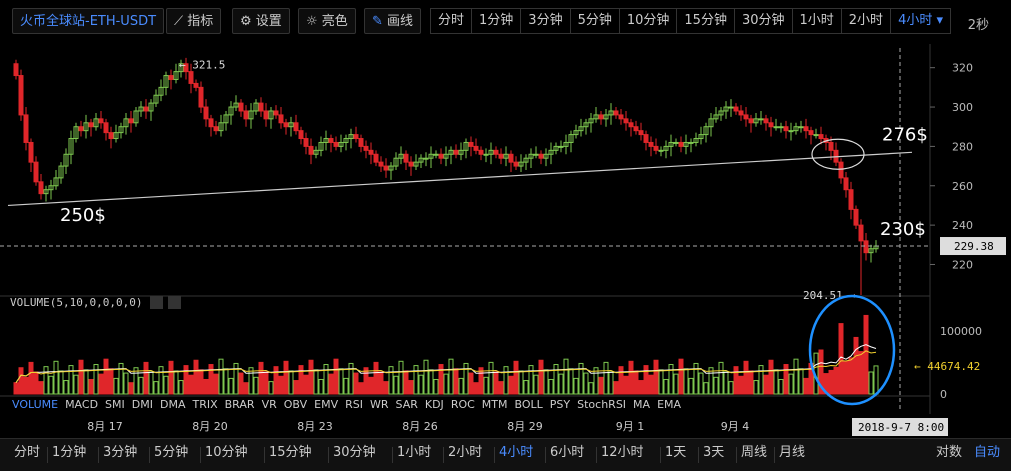  I want to click on indicator-tab-dma: DMA, so click(172, 404).